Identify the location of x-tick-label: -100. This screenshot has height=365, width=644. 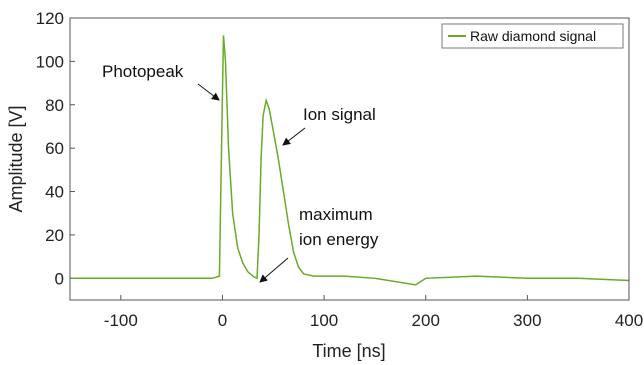
(121, 320).